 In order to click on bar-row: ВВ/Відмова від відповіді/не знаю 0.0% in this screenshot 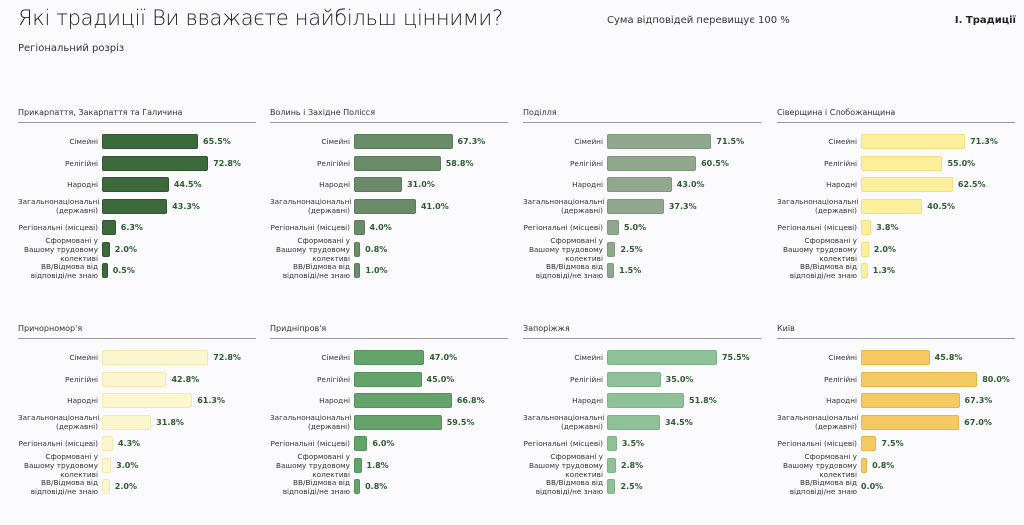, I will do `click(896, 487)`.